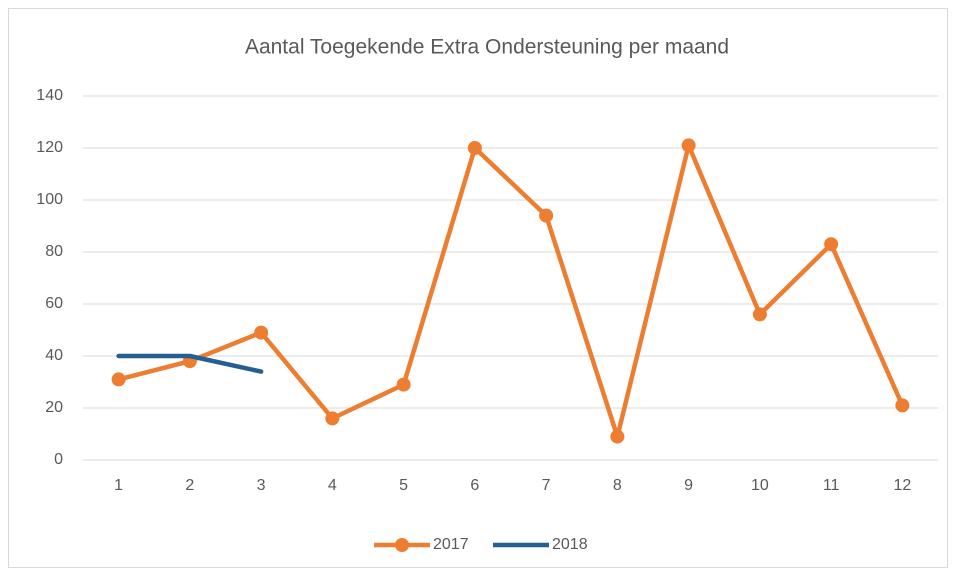 The width and height of the screenshot is (957, 576). What do you see at coordinates (54, 407) in the screenshot?
I see `y-tick-label: 20` at bounding box center [54, 407].